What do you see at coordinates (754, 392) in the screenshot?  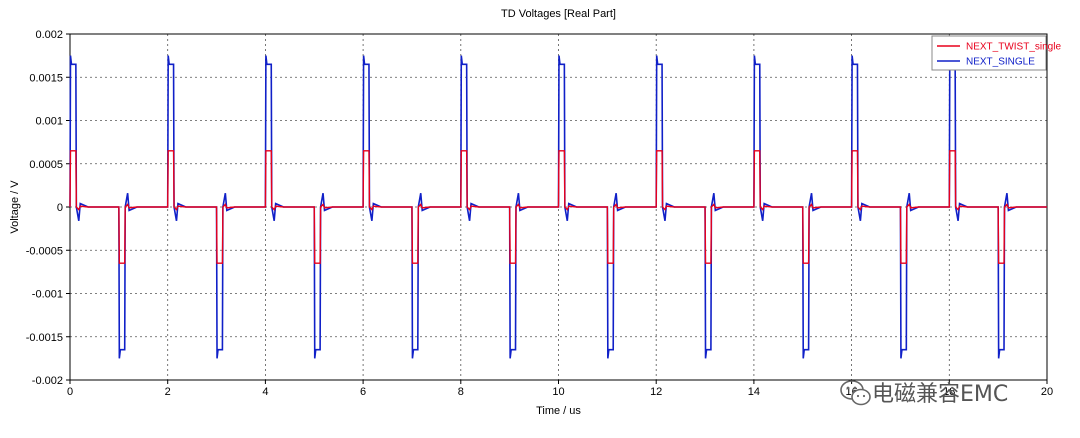 I see `x-tick-label: 14` at bounding box center [754, 392].